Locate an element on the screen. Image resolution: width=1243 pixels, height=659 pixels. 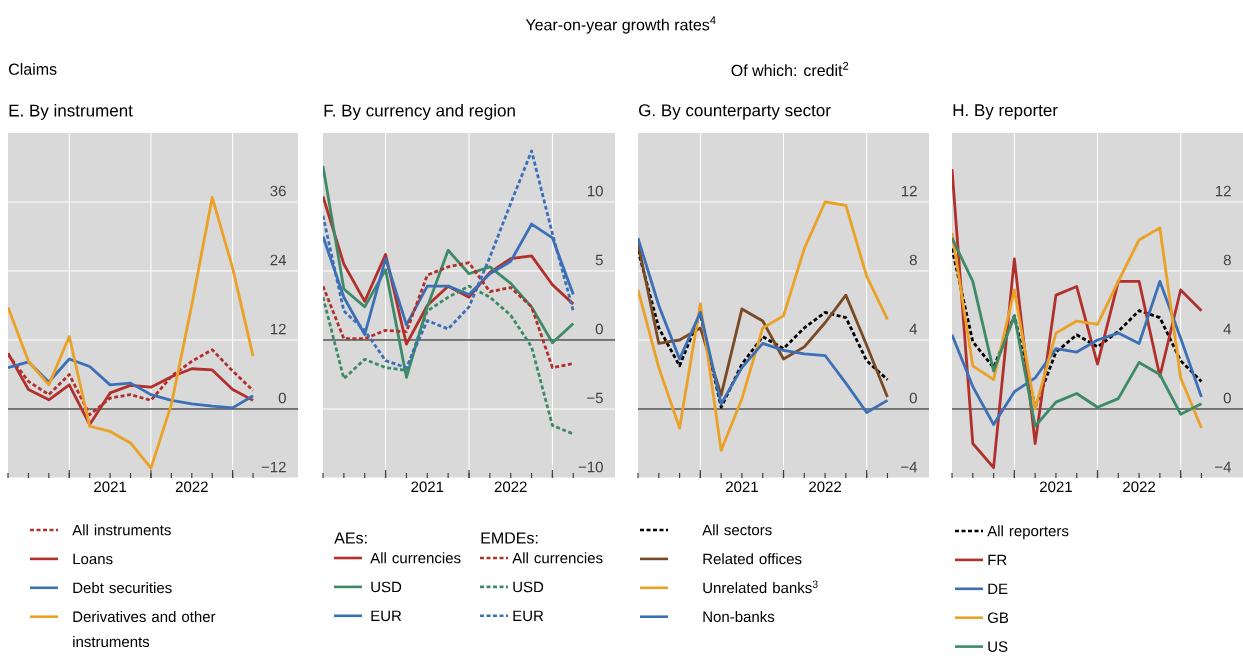
y-tick-label: −12 is located at coordinates (273, 467).